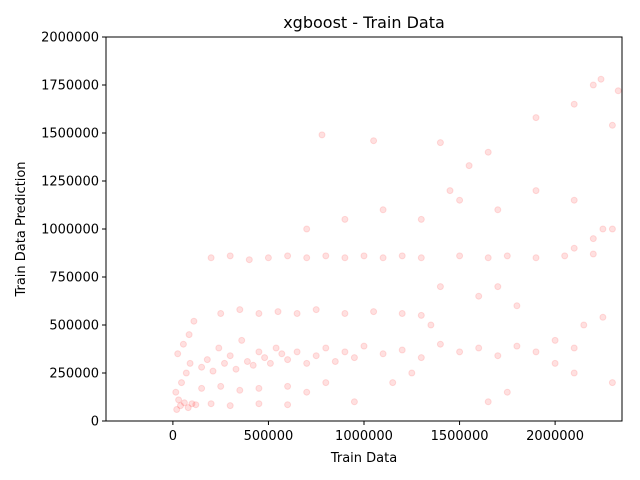 This screenshot has width=640, height=480. Describe the element at coordinates (21, 229) in the screenshot. I see `y-axis-label: Train Data Prediction` at that location.